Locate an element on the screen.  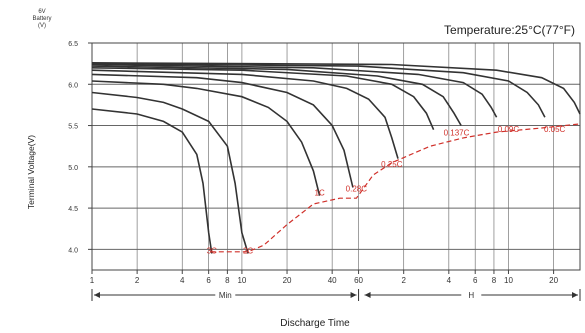
y-tick-label: 4.5 is located at coordinates (73, 209).